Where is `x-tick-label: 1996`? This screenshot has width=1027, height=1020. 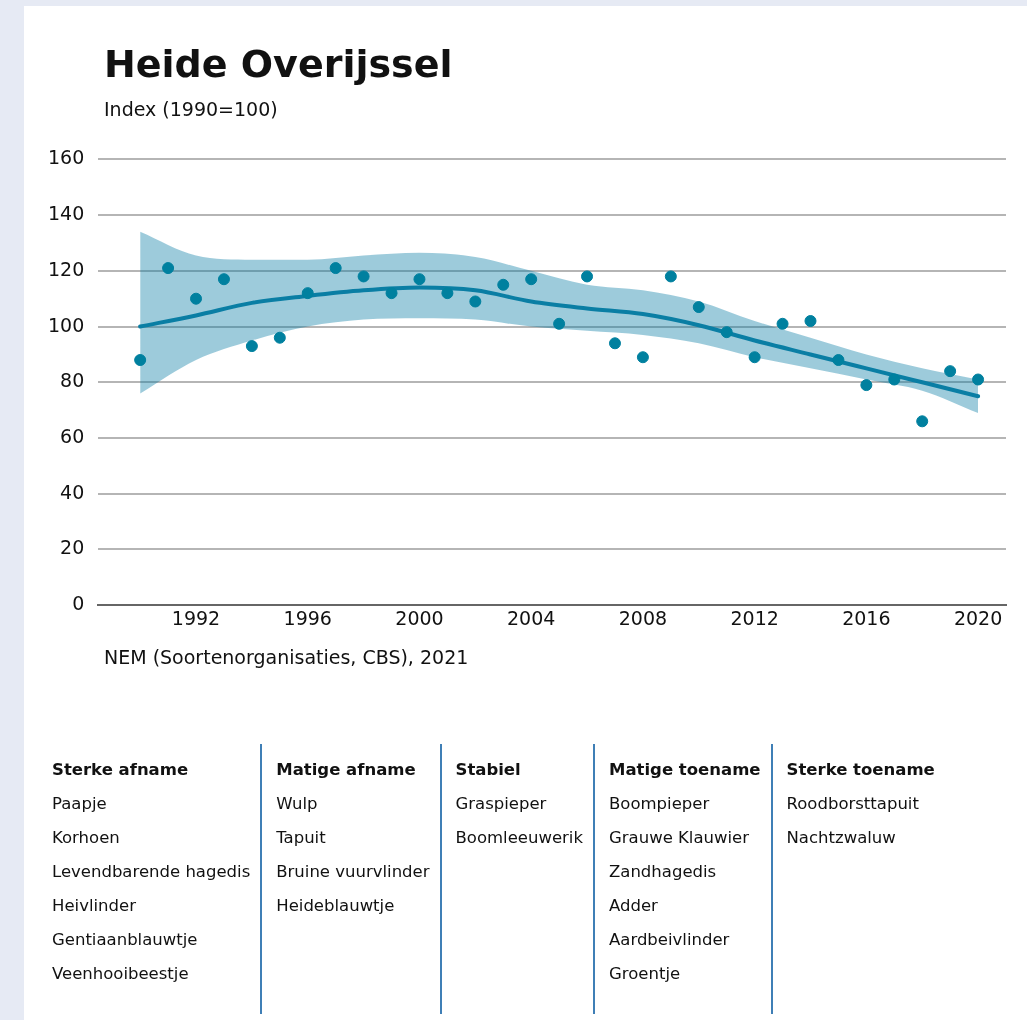 x-tick-label: 1996 is located at coordinates (307, 617).